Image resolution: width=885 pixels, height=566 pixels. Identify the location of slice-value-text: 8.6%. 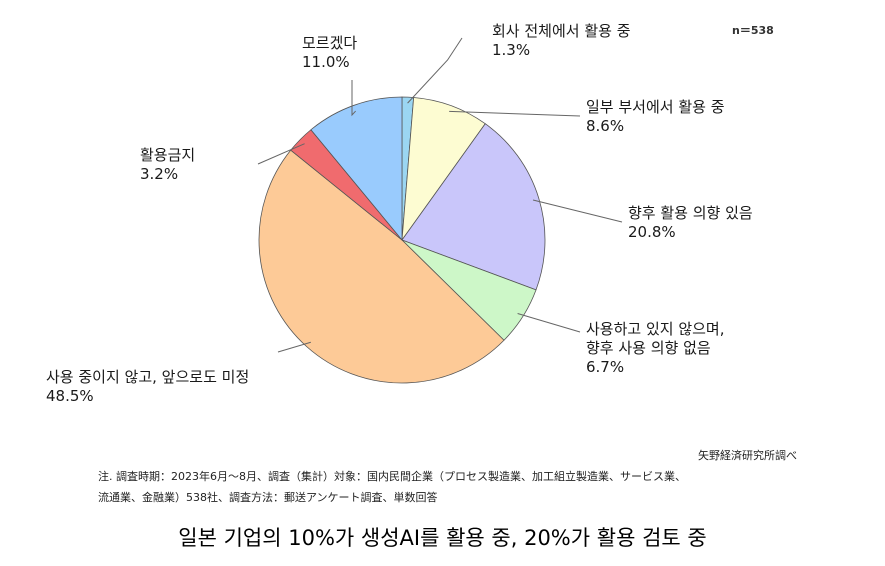
(605, 126).